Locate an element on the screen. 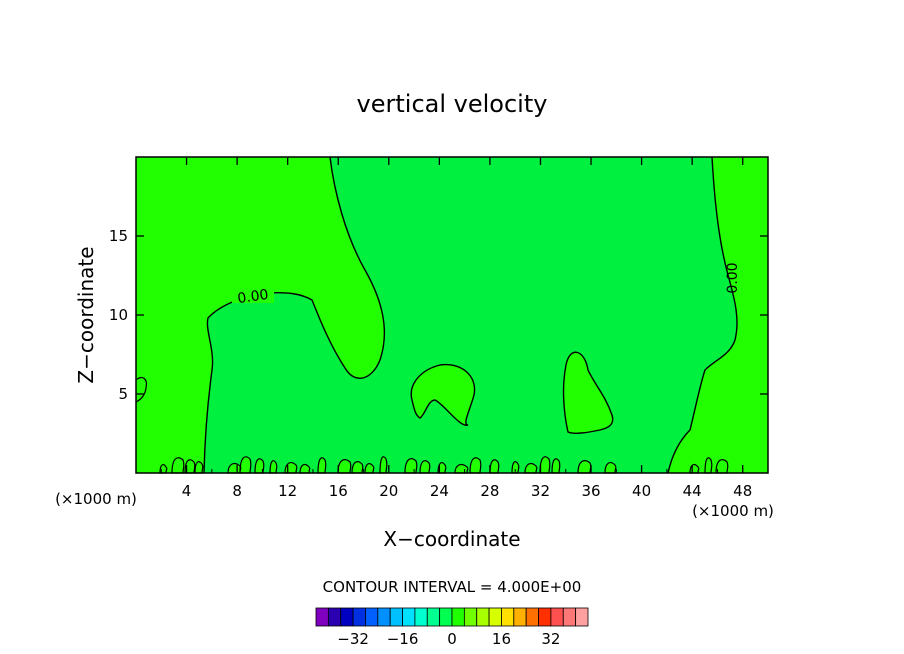 The image size is (904, 654). y-tick-label: 15 is located at coordinates (118, 236).